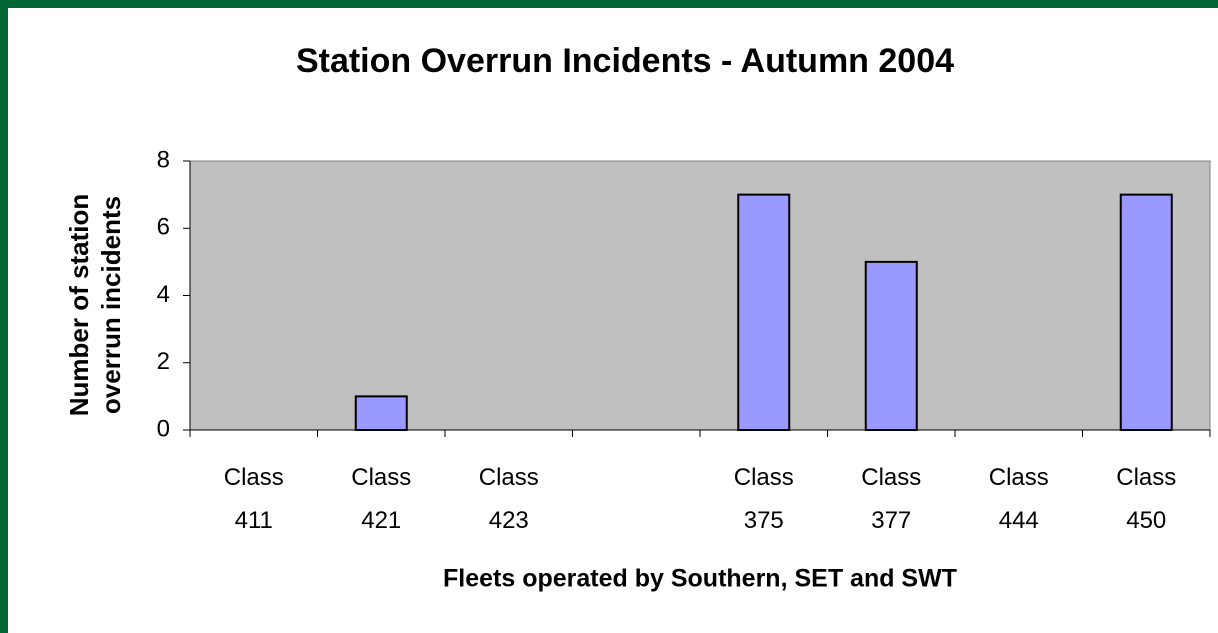 This screenshot has width=1218, height=633. Describe the element at coordinates (763, 499) in the screenshot. I see `x-tick-label: Class 375` at that location.